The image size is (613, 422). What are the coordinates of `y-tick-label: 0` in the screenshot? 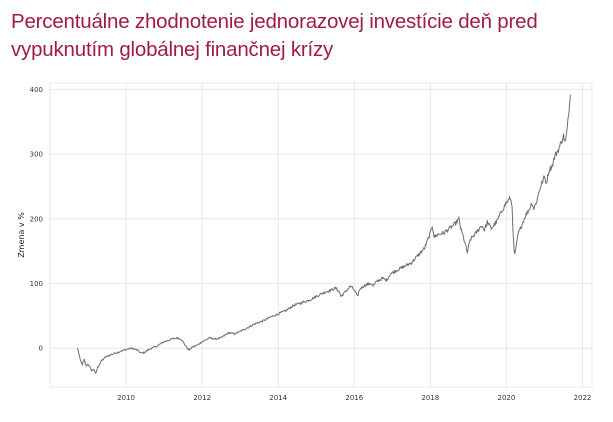 It's located at (41, 349).